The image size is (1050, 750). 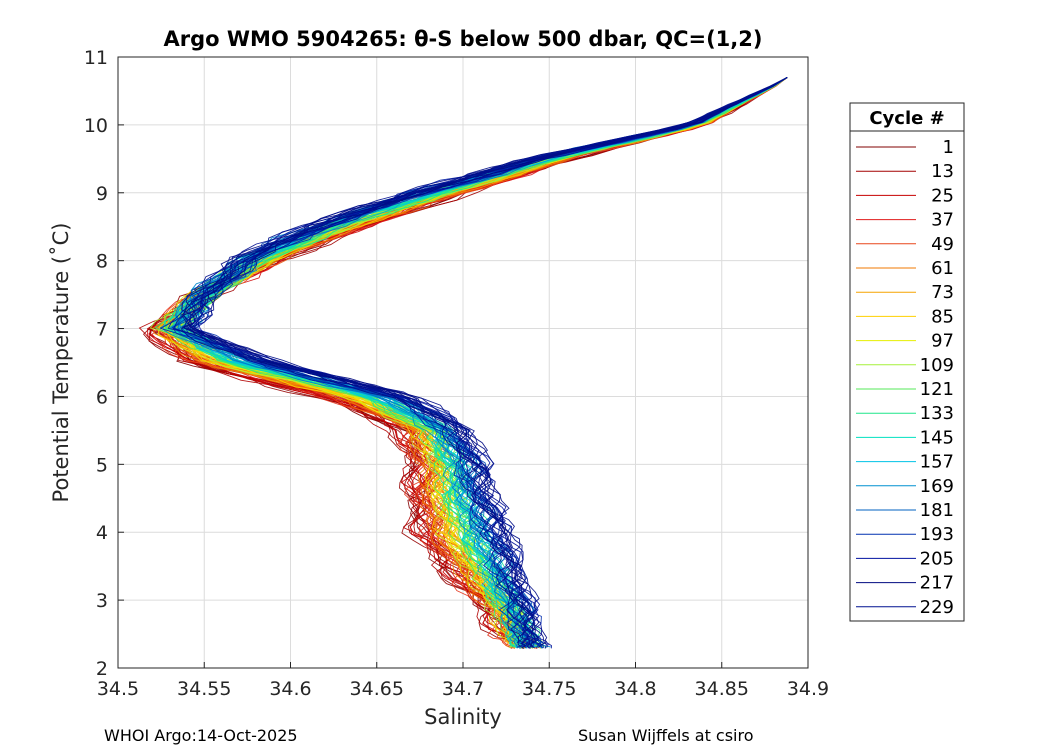 I want to click on legend-label: 121, so click(x=937, y=389).